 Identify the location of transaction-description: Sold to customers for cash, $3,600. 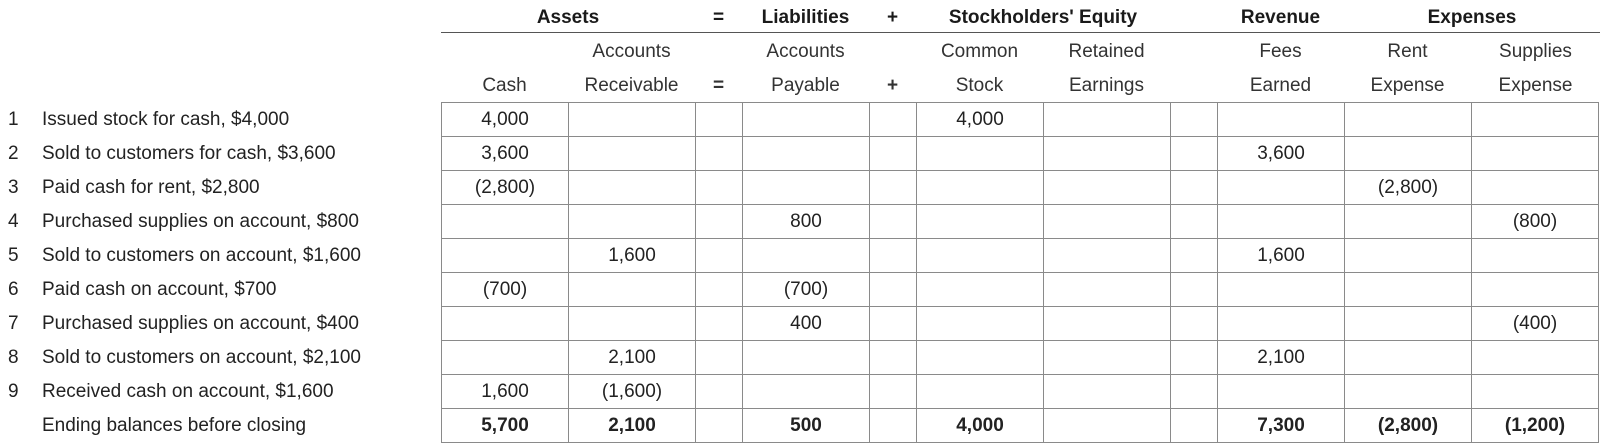
(189, 153).